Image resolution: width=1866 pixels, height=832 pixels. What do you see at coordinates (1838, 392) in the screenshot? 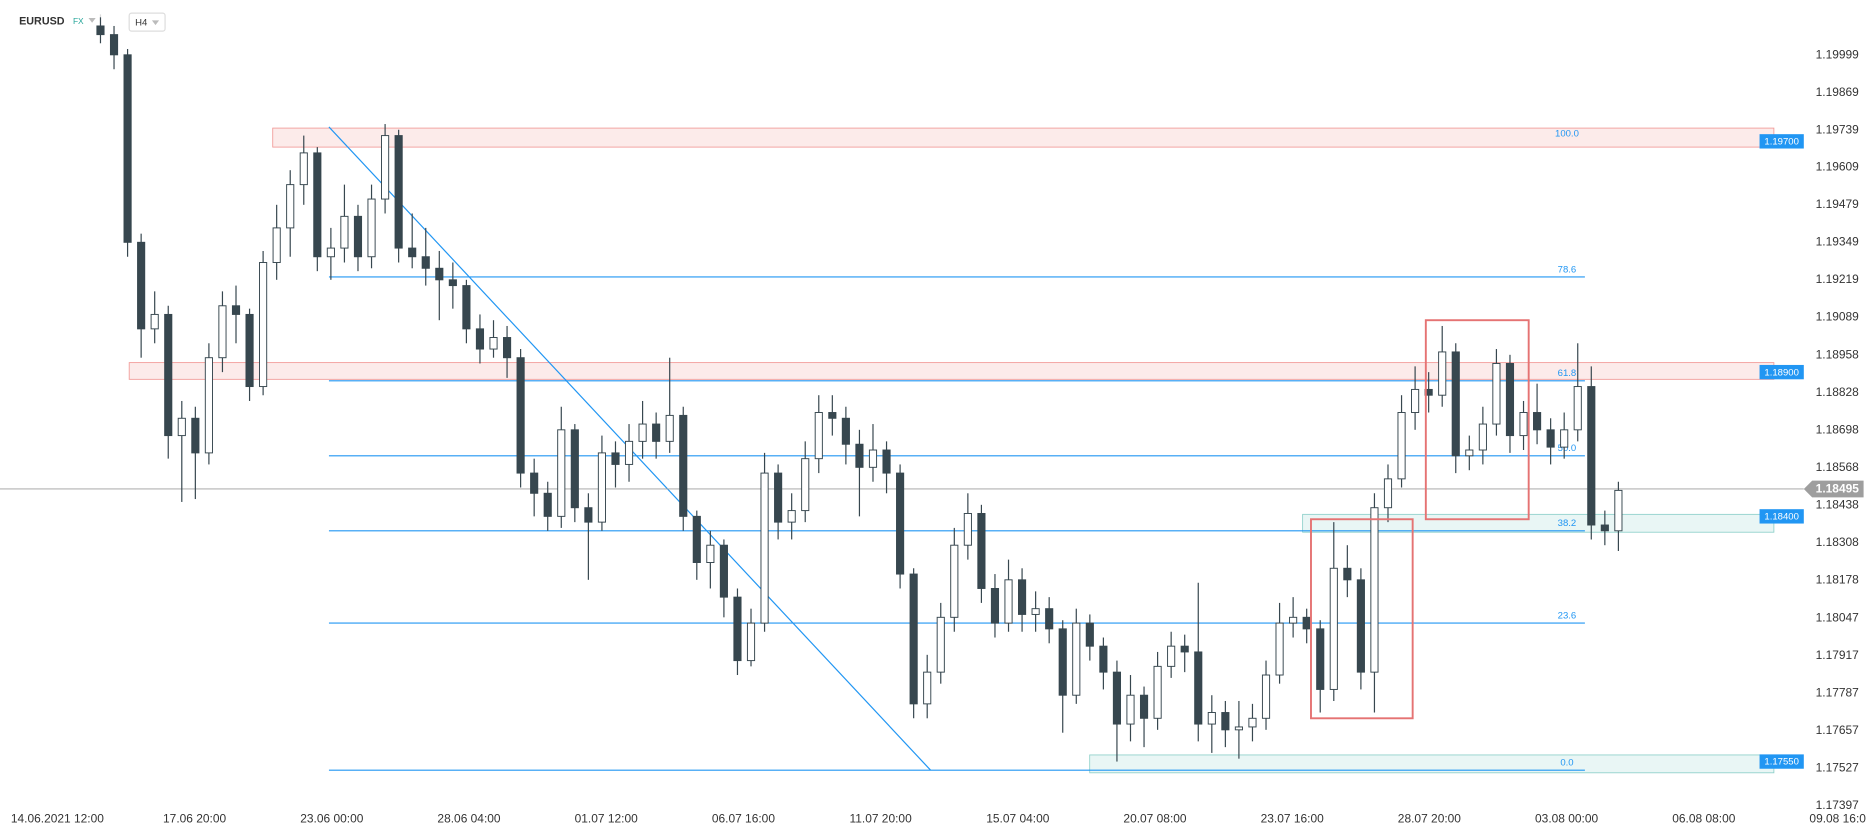
I see `y-tick-label: 1.18828` at bounding box center [1838, 392].